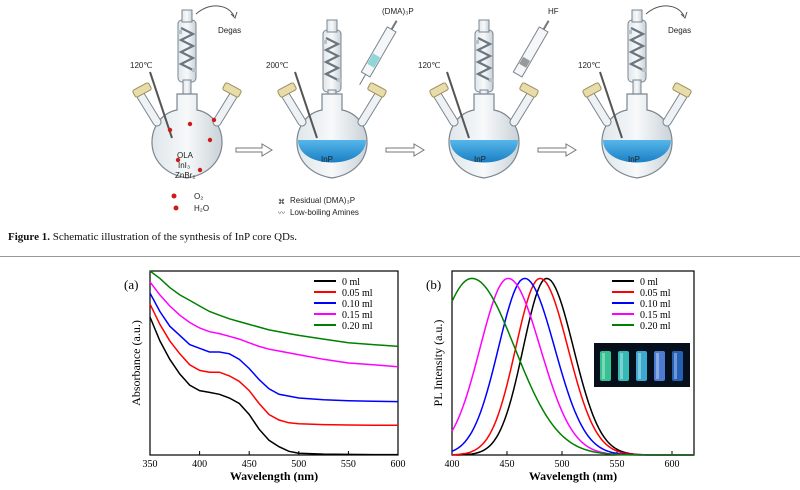 The width and height of the screenshot is (800, 490). What do you see at coordinates (201, 208) in the screenshot?
I see `legend-h2o: H₂O` at bounding box center [201, 208].